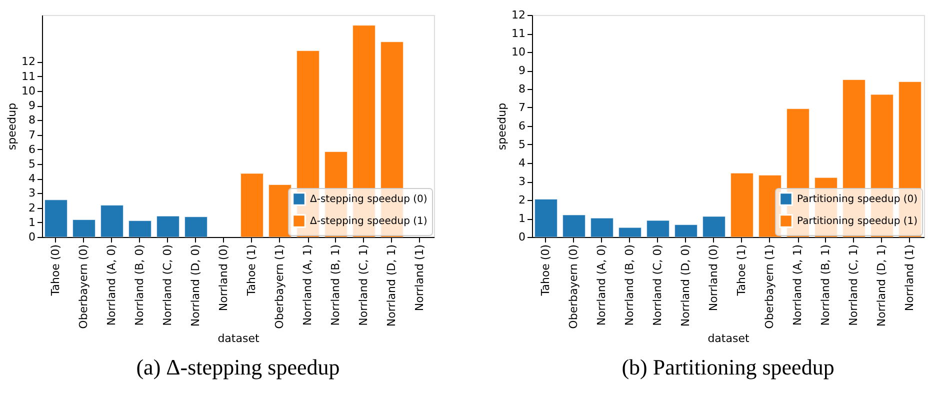  I want to click on legend-label: Δ-stepping speedup (1), so click(369, 221).